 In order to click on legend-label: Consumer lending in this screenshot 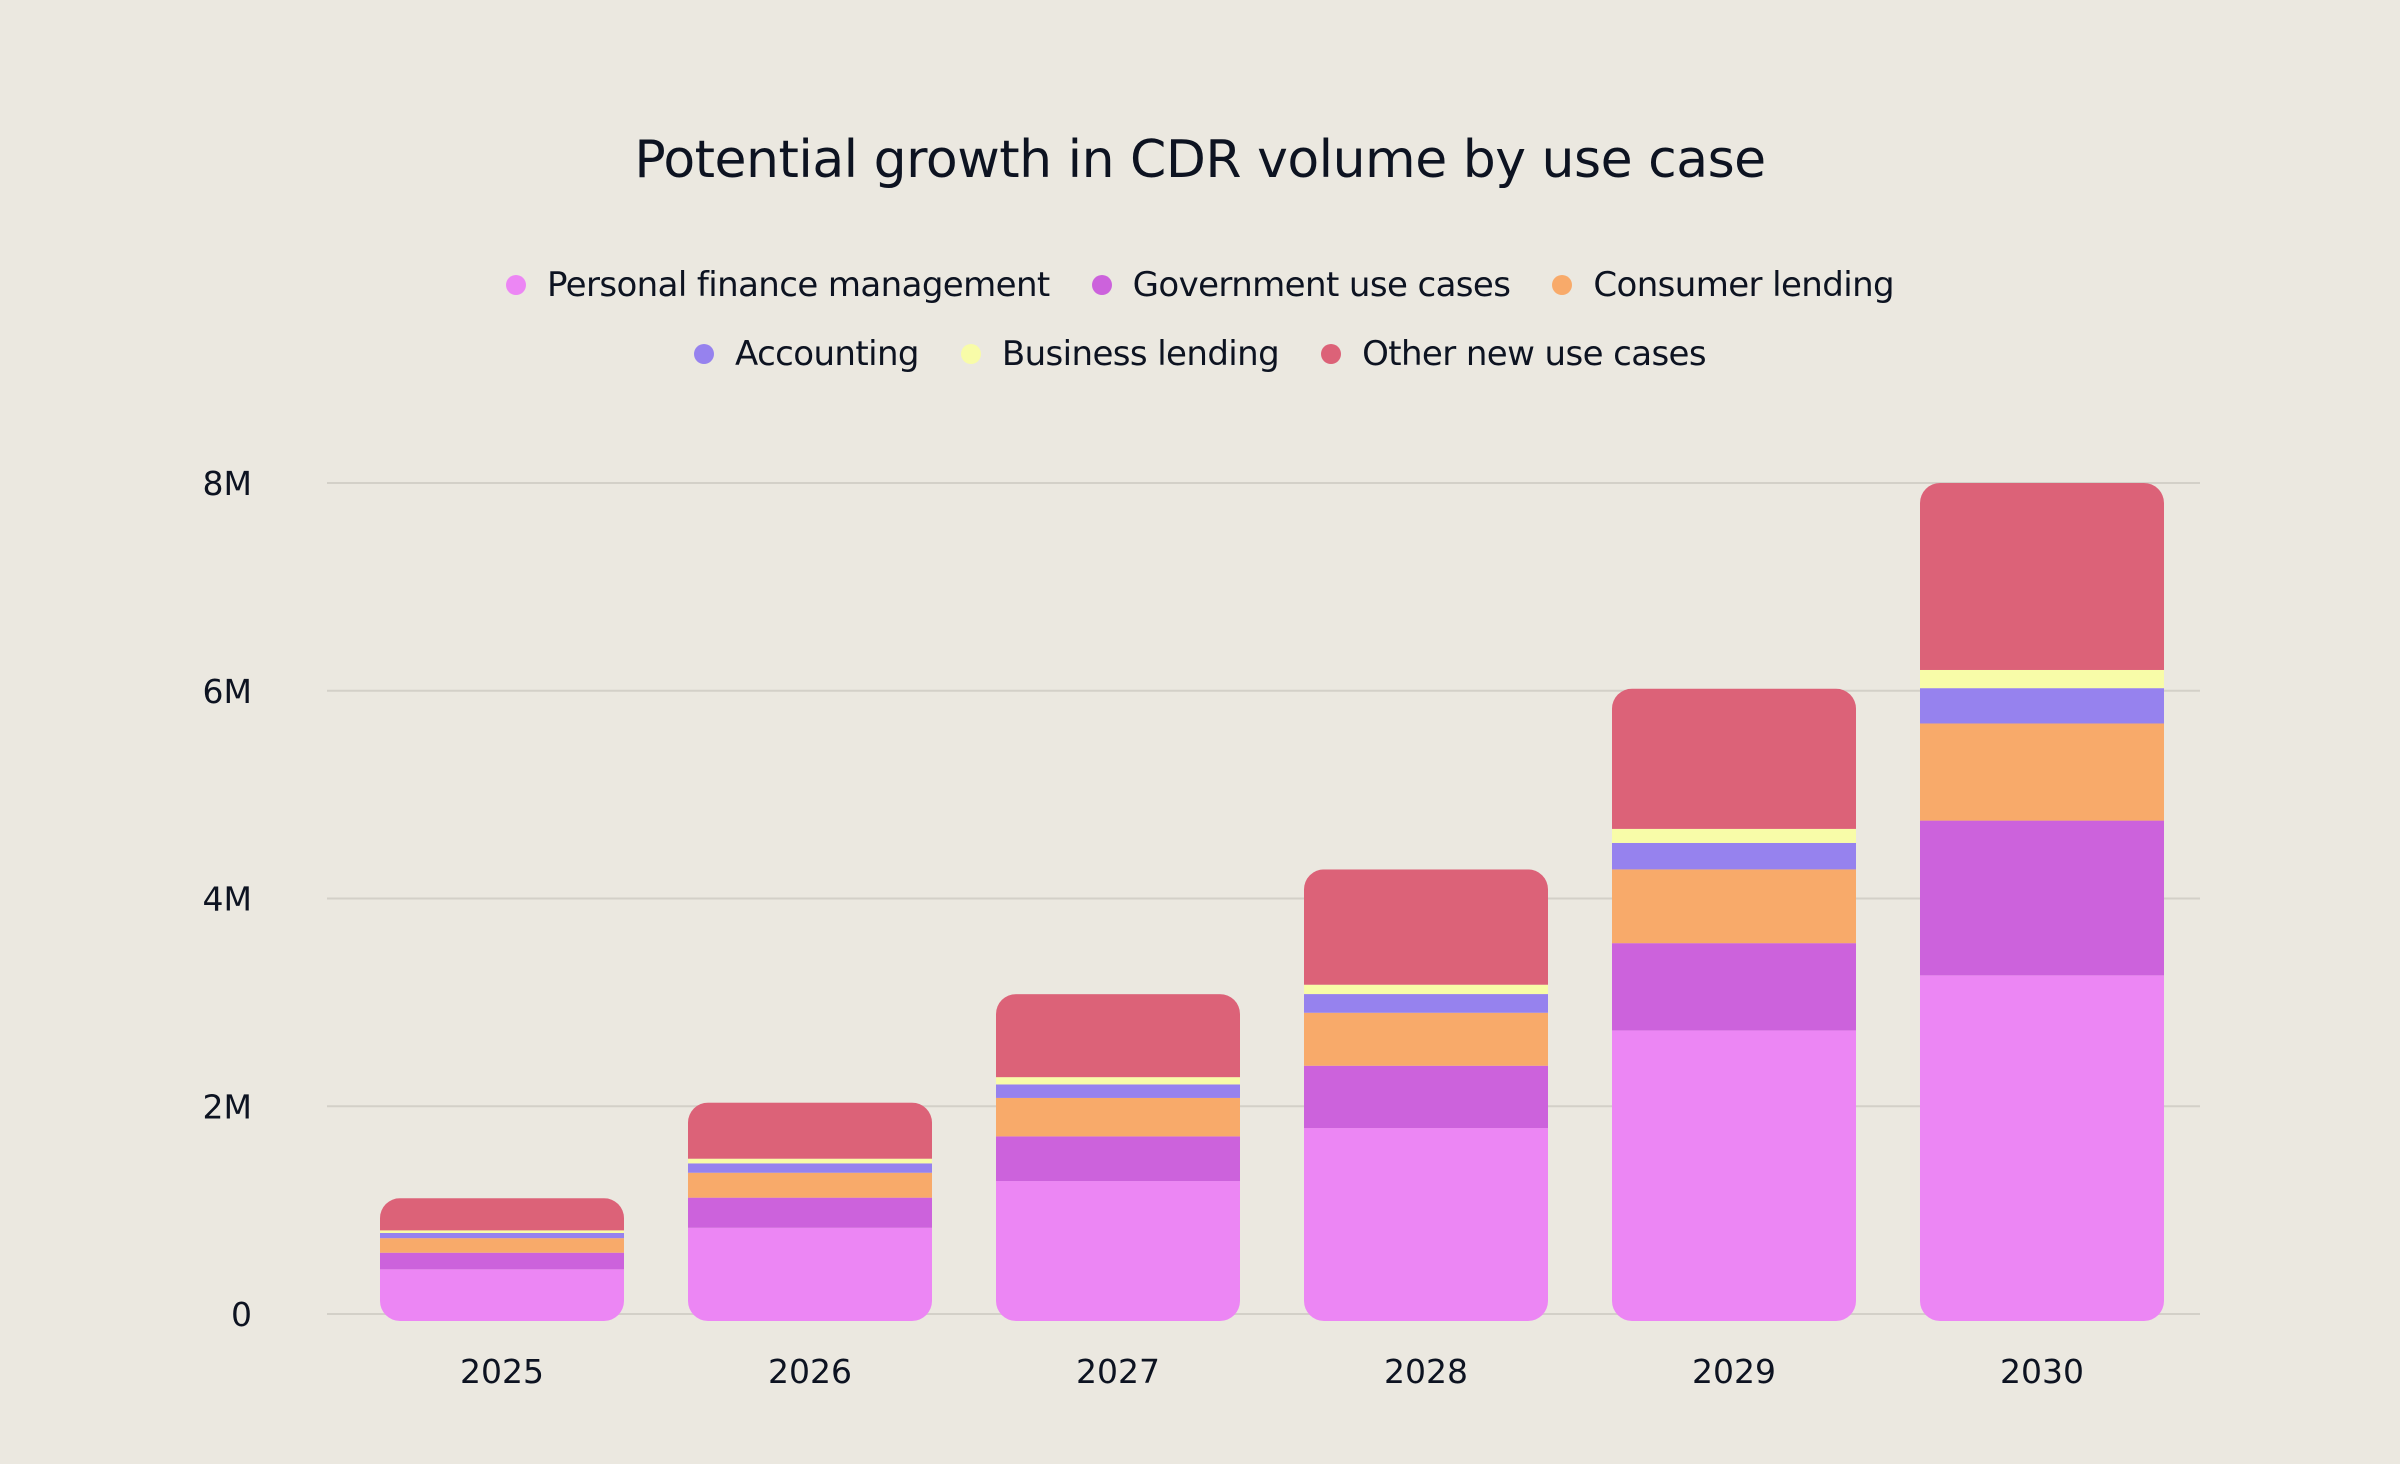, I will do `click(1744, 285)`.